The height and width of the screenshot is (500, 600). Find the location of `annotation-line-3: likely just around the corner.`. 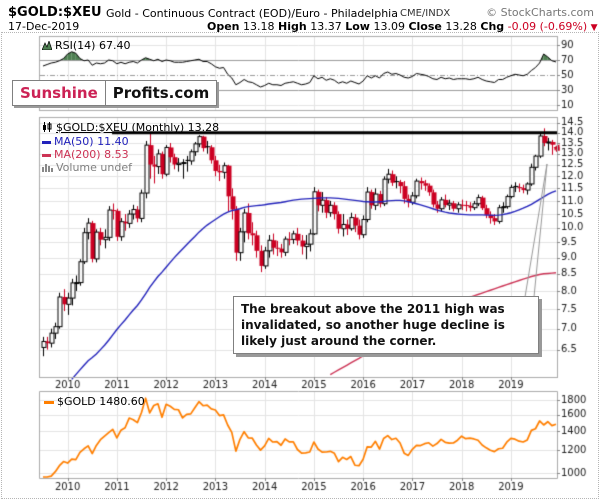

annotation-line-3: likely just around the corner. is located at coordinates (339, 341).